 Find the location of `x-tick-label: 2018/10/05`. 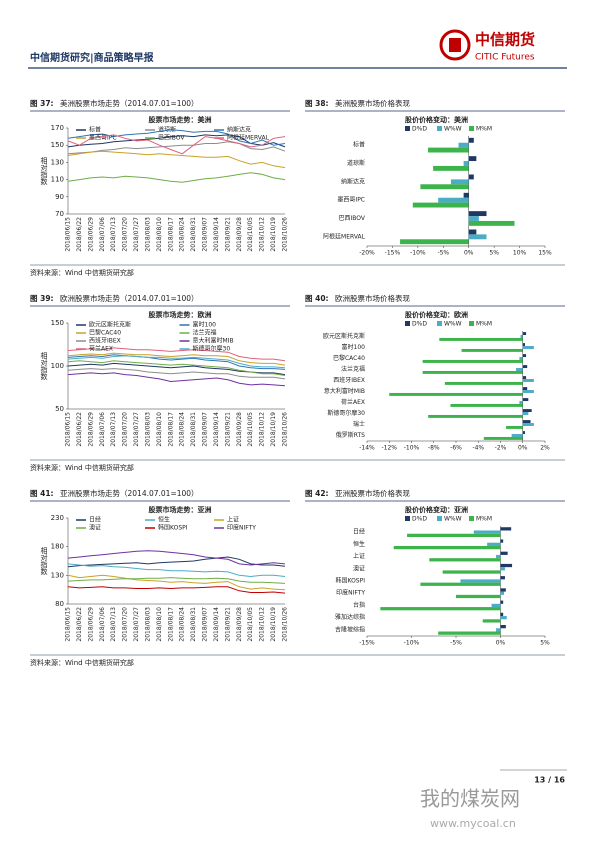

x-tick-label: 2018/10/05 is located at coordinates (250, 234).